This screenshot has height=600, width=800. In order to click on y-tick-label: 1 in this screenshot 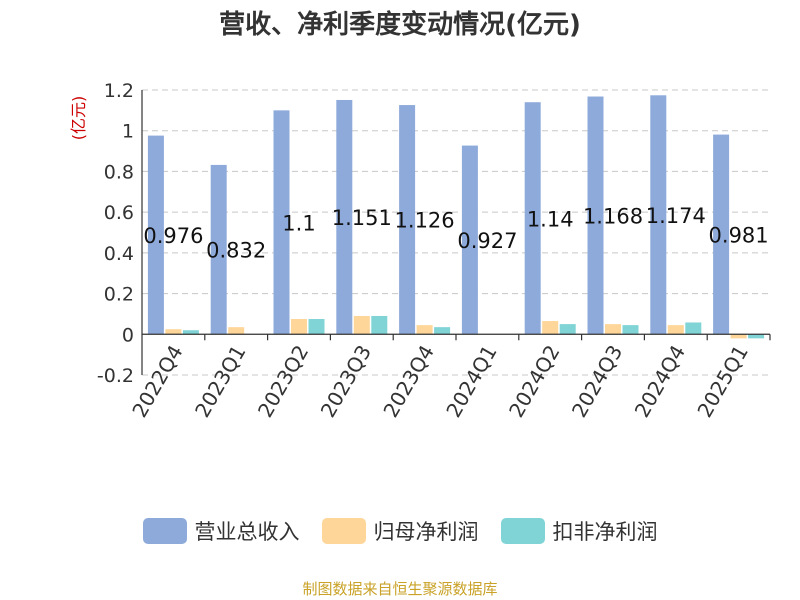, I will do `click(128, 132)`.